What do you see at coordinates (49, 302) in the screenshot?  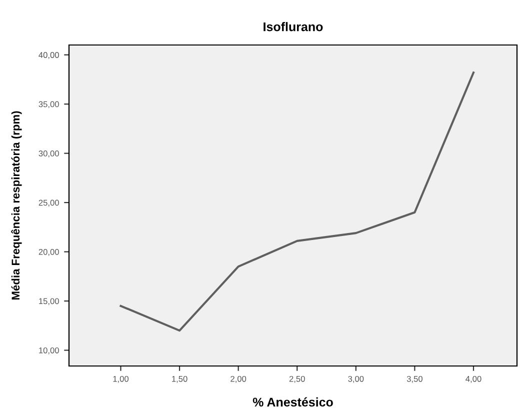 I see `y-tick-label: 15,00` at bounding box center [49, 302].